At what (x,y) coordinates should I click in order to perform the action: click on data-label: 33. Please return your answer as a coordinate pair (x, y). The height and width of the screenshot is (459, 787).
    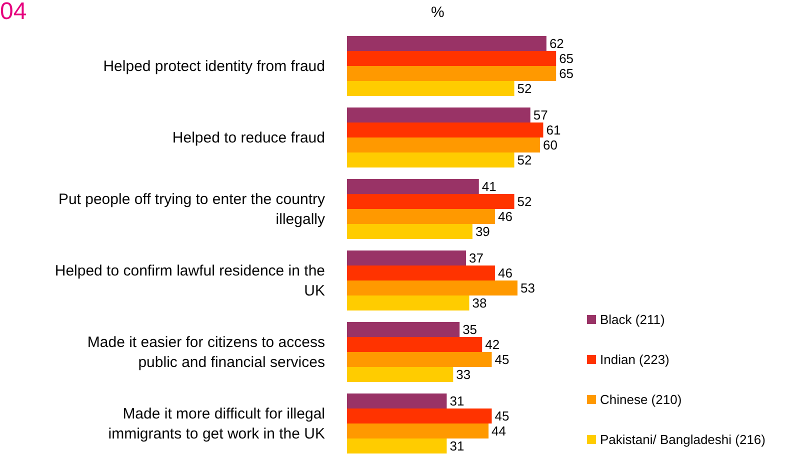
    Looking at the image, I should click on (463, 374).